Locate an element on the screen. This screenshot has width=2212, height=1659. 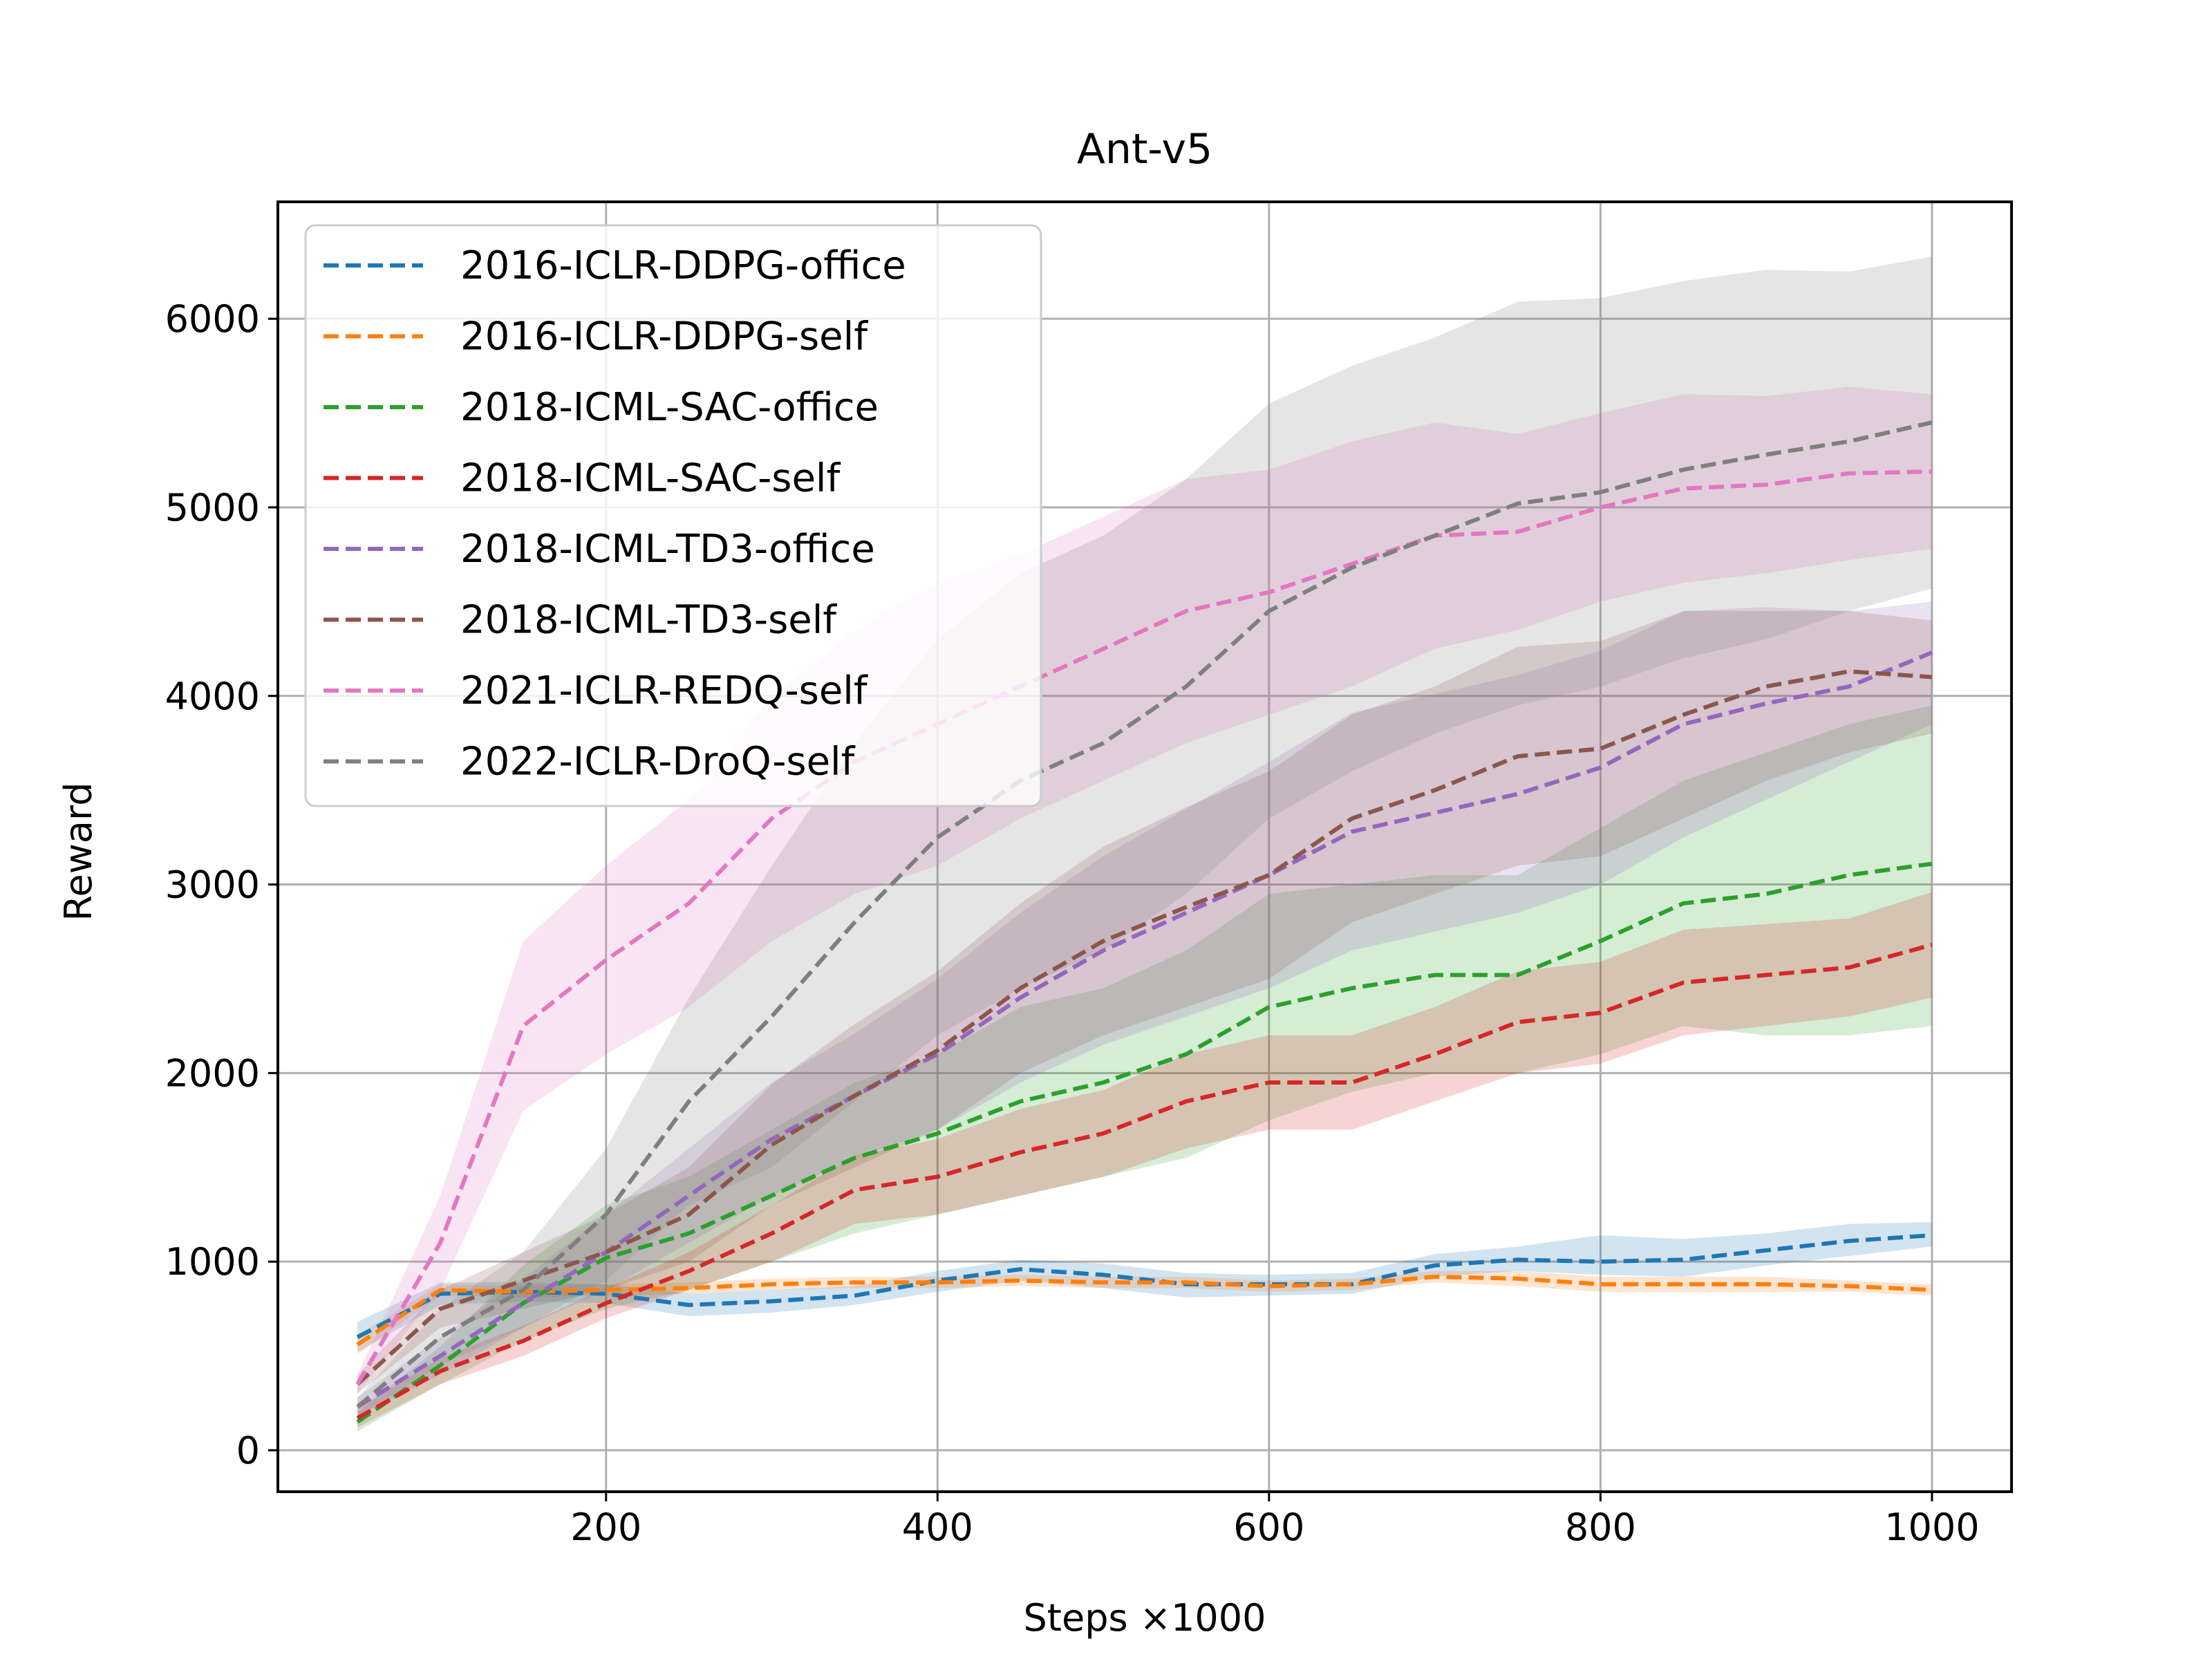
band-2016-iclr-ddpg-office is located at coordinates (1145, 1287).